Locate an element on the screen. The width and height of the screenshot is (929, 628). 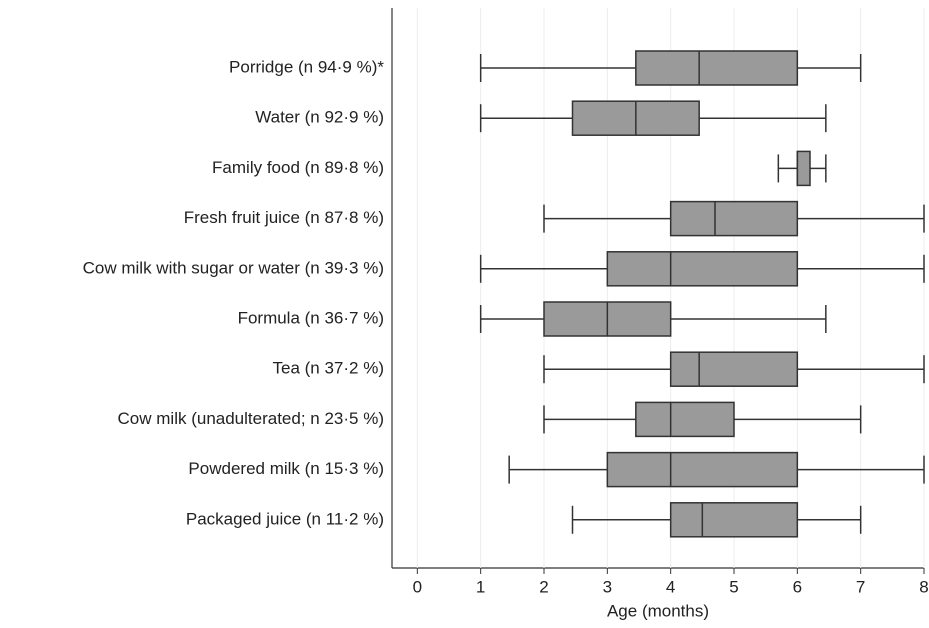
x-tick-label: 7 is located at coordinates (860, 586).